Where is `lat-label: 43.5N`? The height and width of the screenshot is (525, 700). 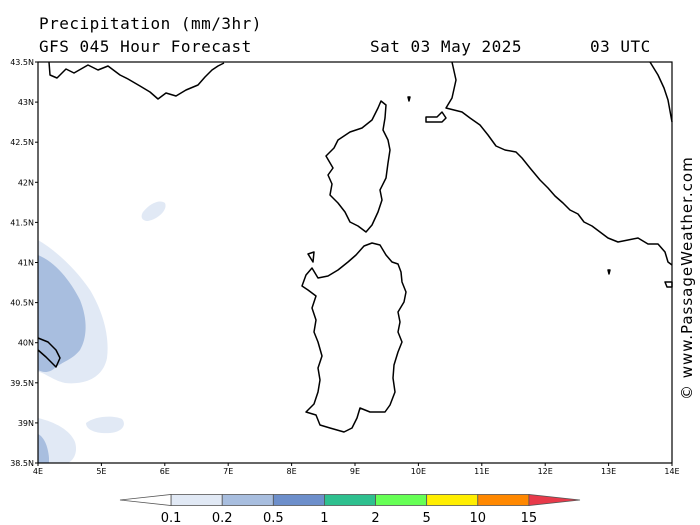 lat-label: 43.5N is located at coordinates (22, 62).